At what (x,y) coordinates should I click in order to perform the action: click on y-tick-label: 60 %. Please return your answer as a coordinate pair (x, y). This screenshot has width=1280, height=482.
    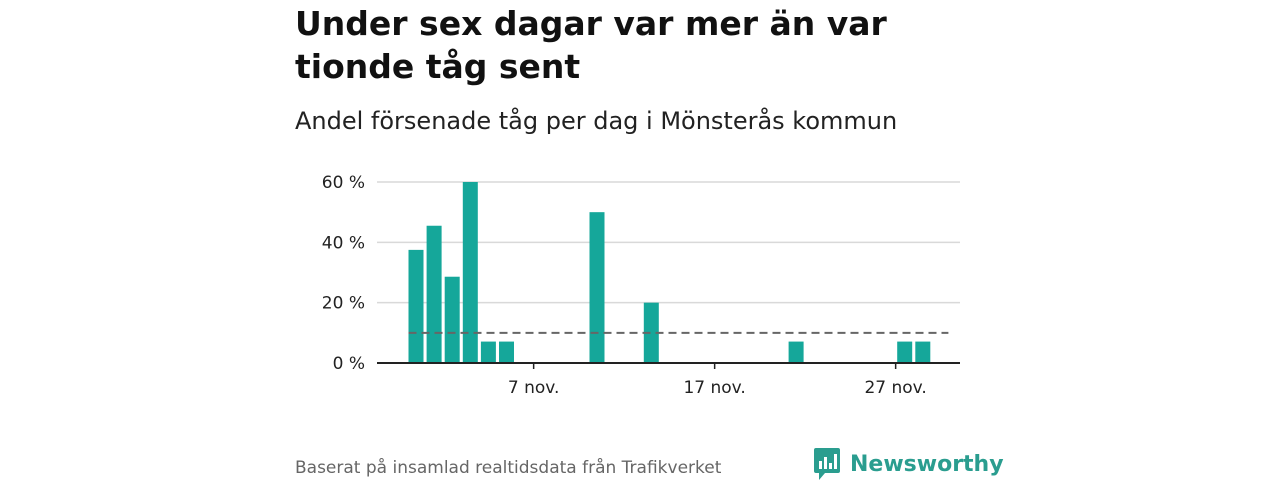
    Looking at the image, I should click on (343, 183).